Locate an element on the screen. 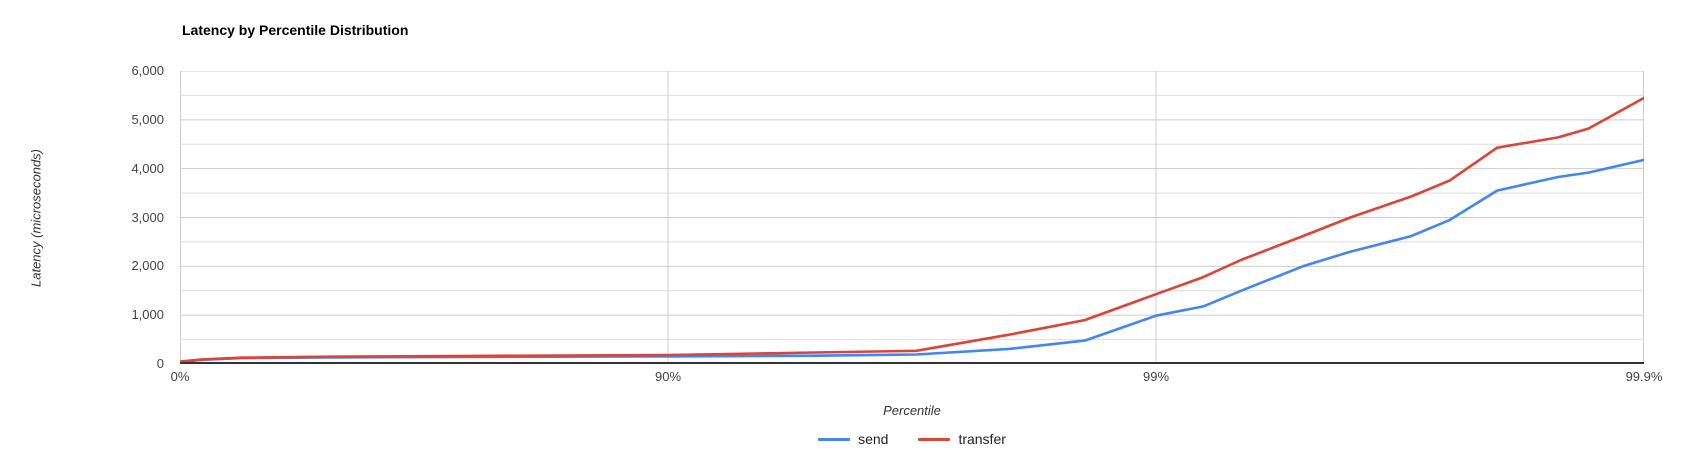 Image resolution: width=1689 pixels, height=454 pixels. x-tick-label: 90% is located at coordinates (668, 376).